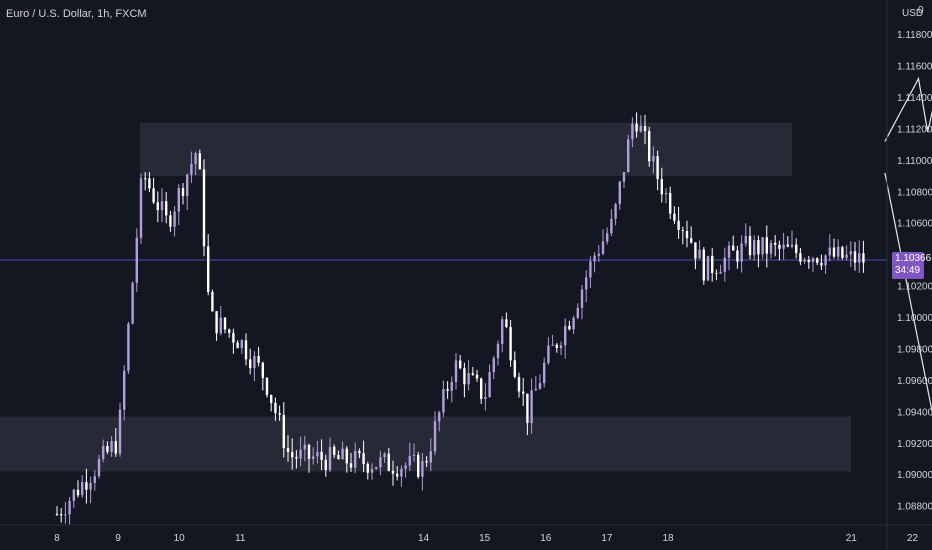  I want to click on y-tick-label: 1.11800, so click(914, 35).